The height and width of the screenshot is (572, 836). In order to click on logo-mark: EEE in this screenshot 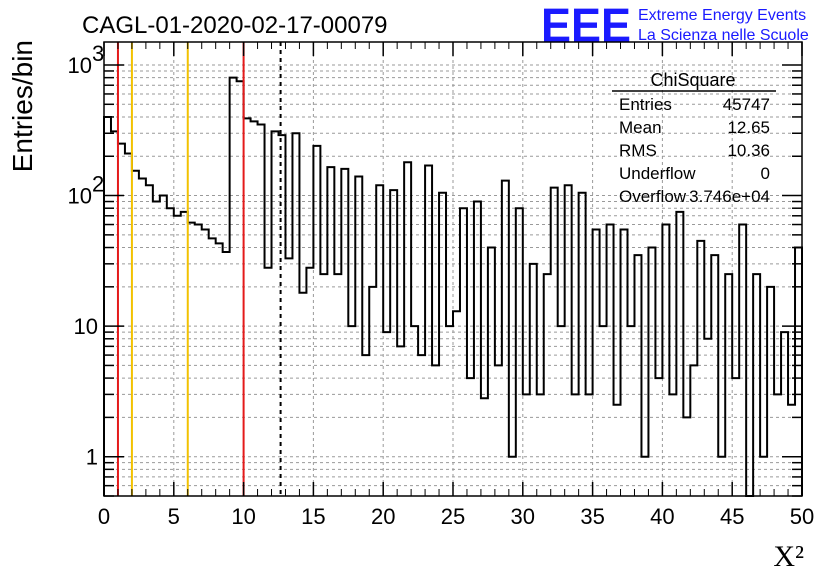, I will do `click(586, 26)`.